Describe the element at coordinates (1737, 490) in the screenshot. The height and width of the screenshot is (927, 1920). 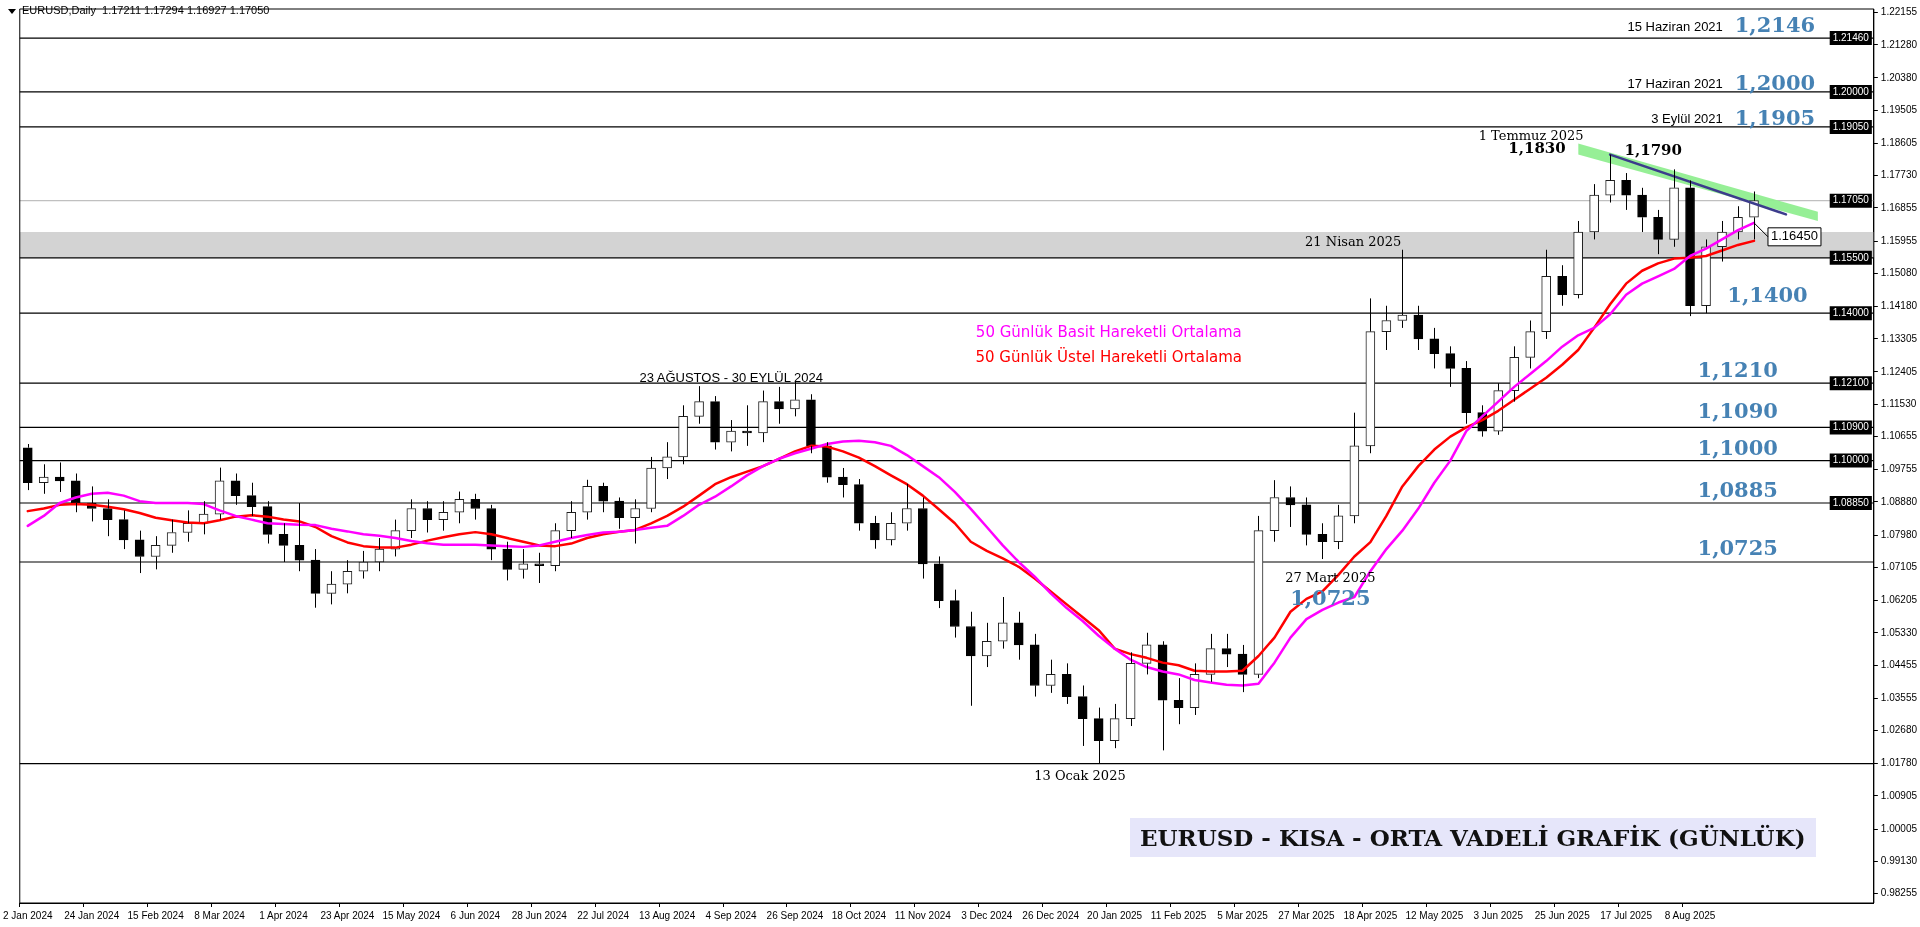
I see `annotation: 1,0885` at that location.